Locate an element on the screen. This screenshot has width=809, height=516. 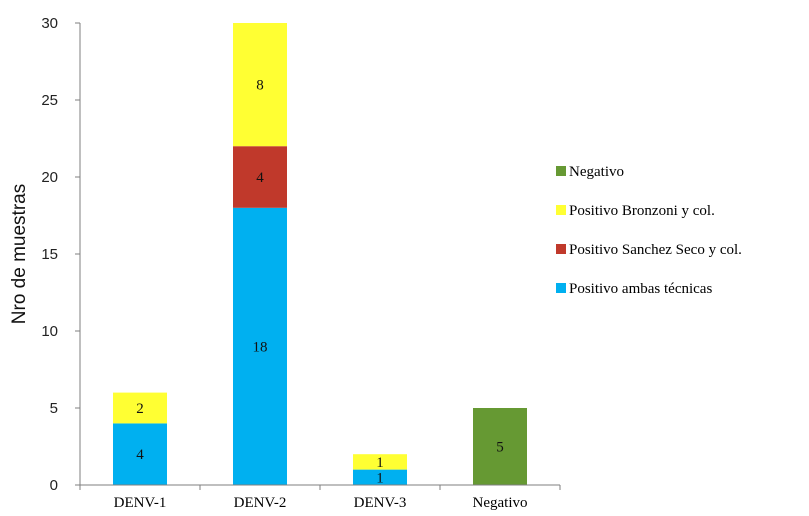
y-tick-label: 0 is located at coordinates (54, 485).